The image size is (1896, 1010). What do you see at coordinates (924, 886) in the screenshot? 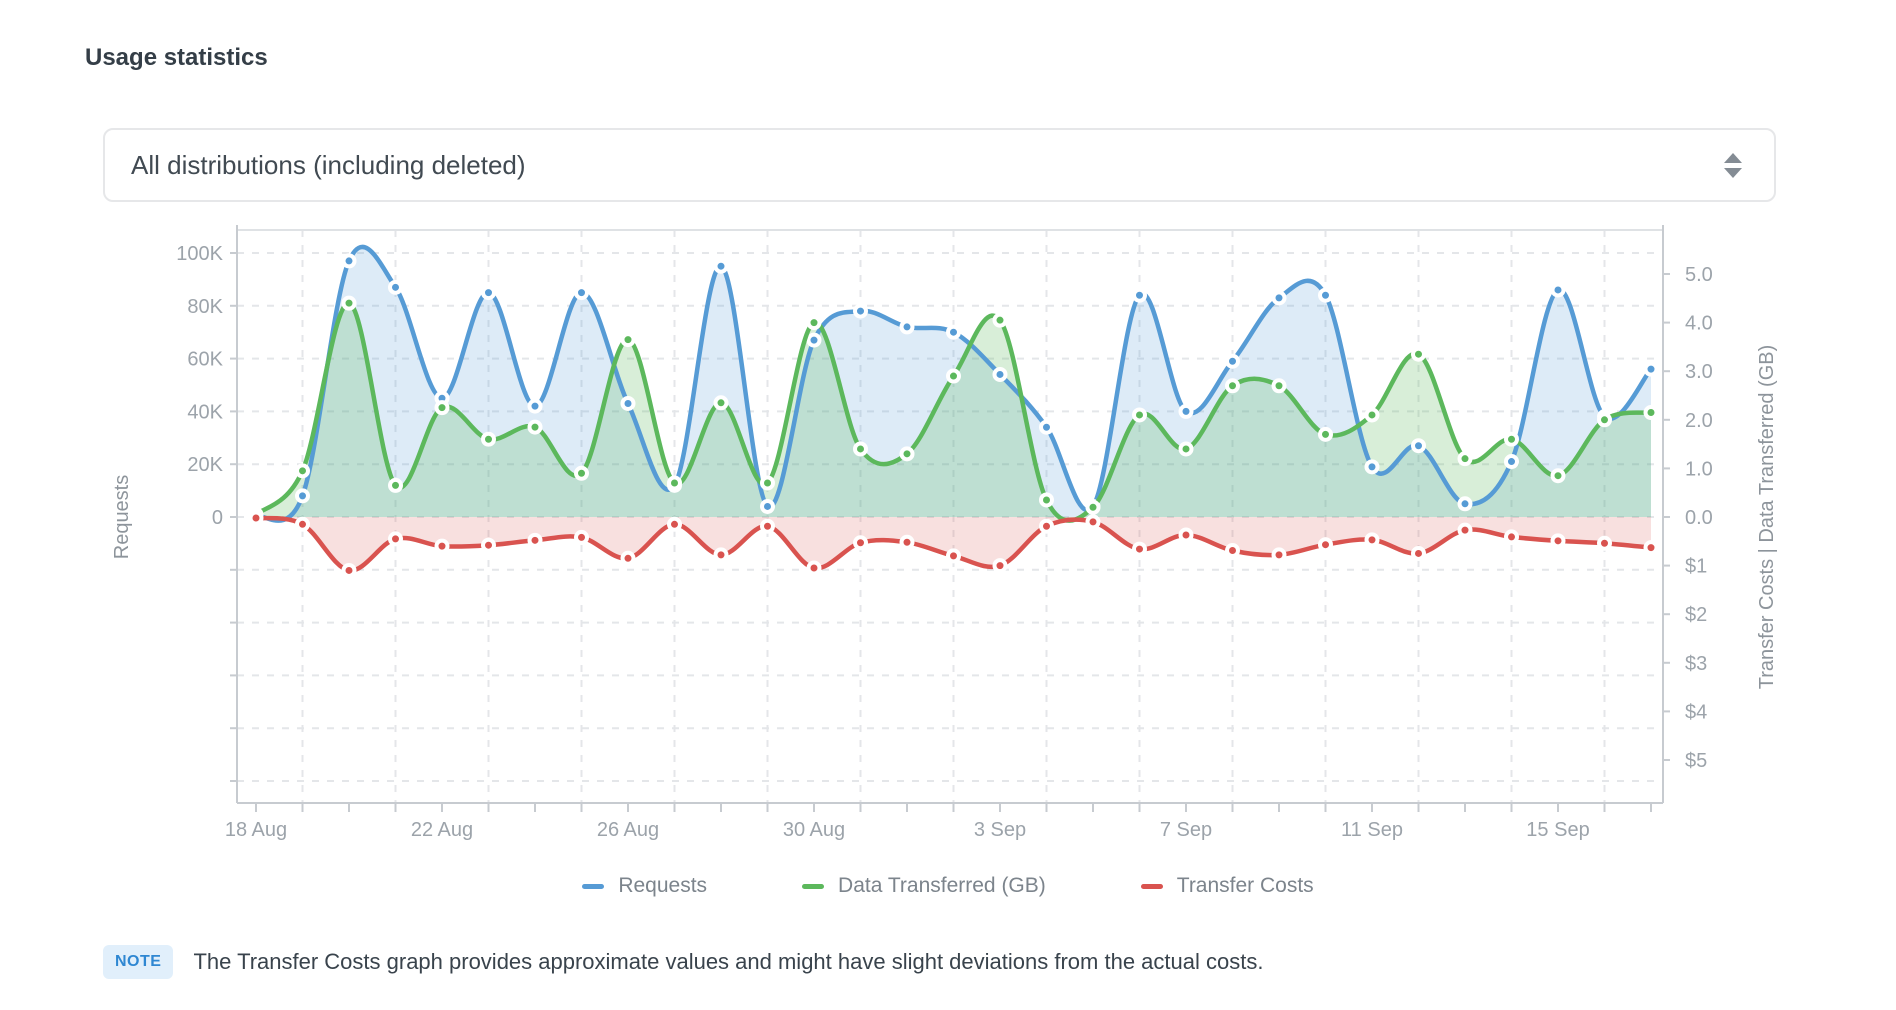
I see `legend-item-data-transferred-gb-: Data Transferred (GB)` at bounding box center [924, 886].